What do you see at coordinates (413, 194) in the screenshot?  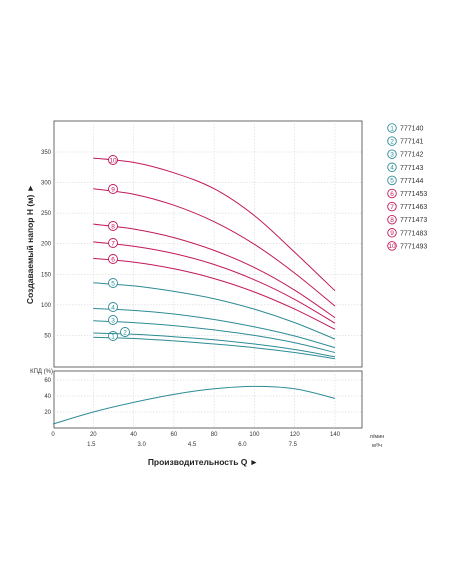 I see `legend-model-code: 7771453` at bounding box center [413, 194].